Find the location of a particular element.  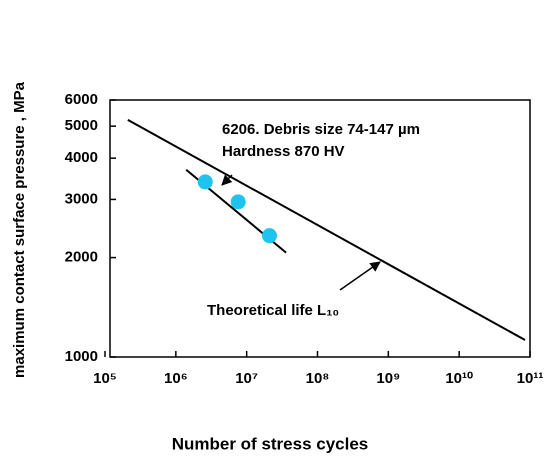

y-tick-label: 2000 is located at coordinates (81, 257).